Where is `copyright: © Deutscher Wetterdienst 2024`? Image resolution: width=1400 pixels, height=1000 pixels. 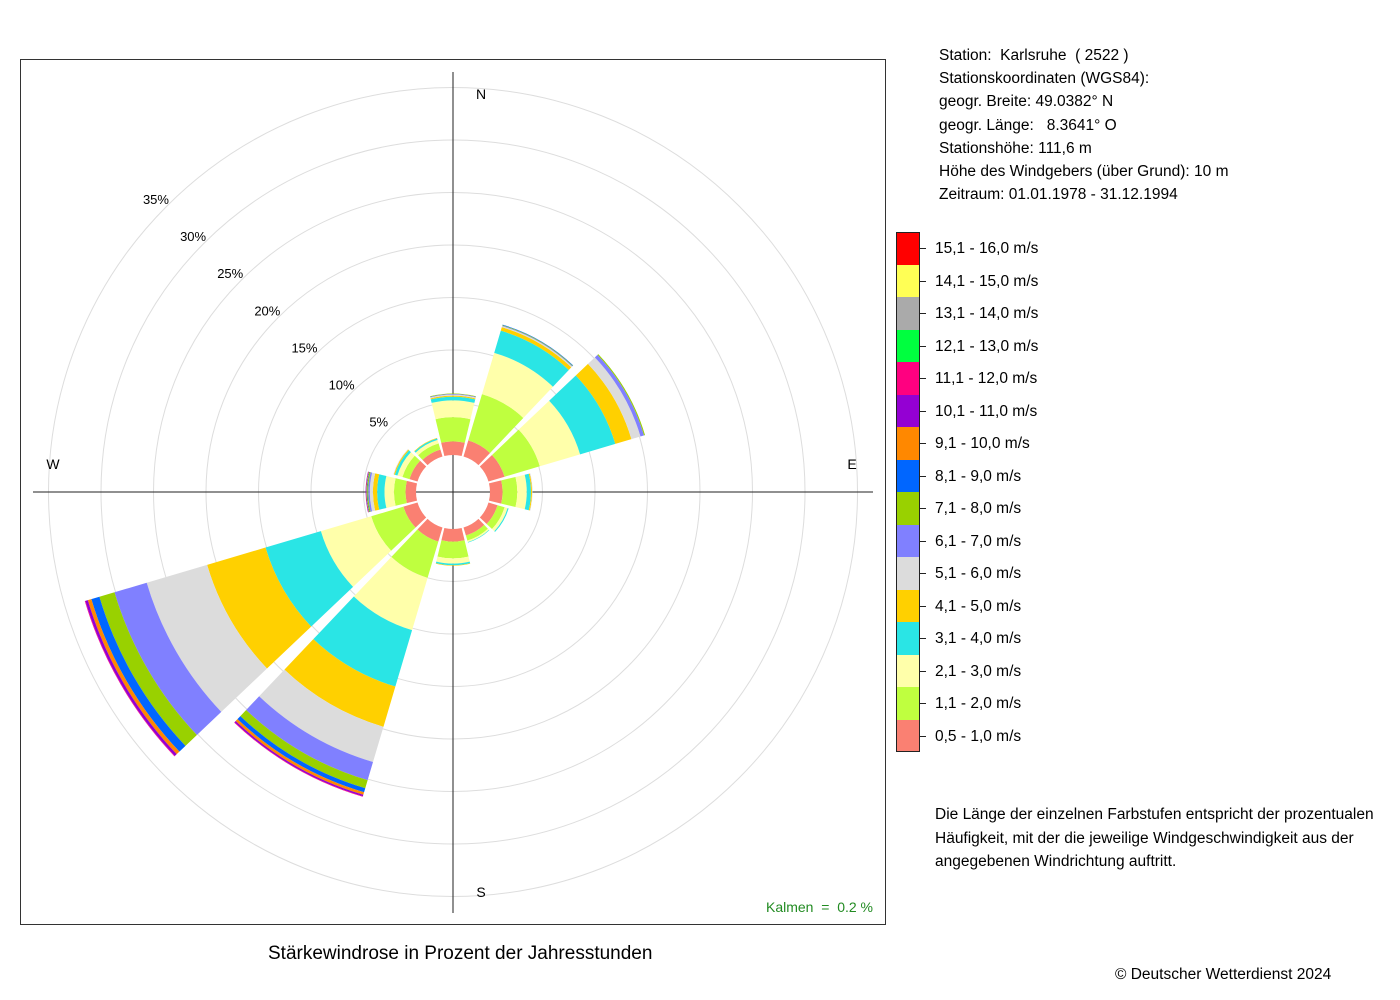
copyright: © Deutscher Wetterdienst 2024 is located at coordinates (1223, 974).